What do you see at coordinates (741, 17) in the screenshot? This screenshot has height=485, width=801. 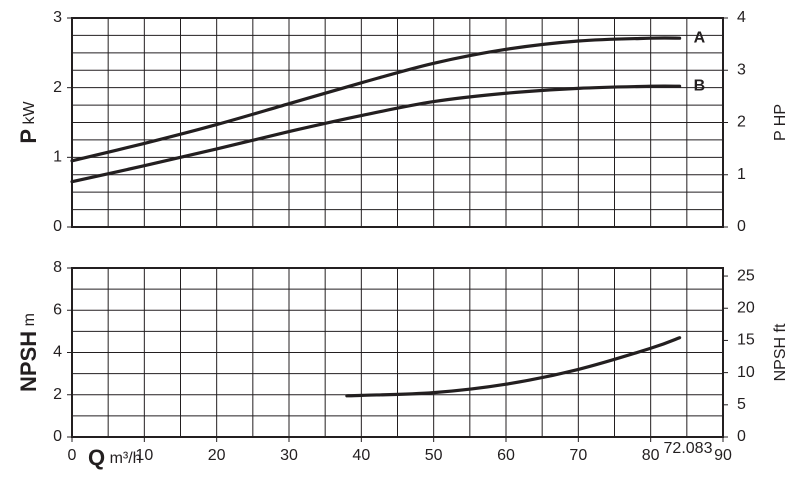 I see `y2-tick-label: 4` at bounding box center [741, 17].